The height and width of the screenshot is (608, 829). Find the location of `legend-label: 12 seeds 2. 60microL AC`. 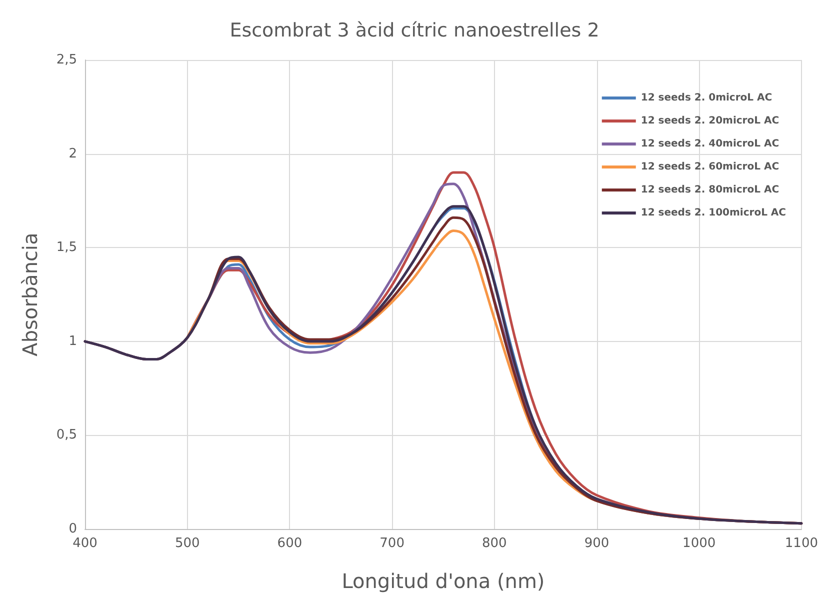

legend-label: 12 seeds 2. 60microL AC is located at coordinates (710, 167).